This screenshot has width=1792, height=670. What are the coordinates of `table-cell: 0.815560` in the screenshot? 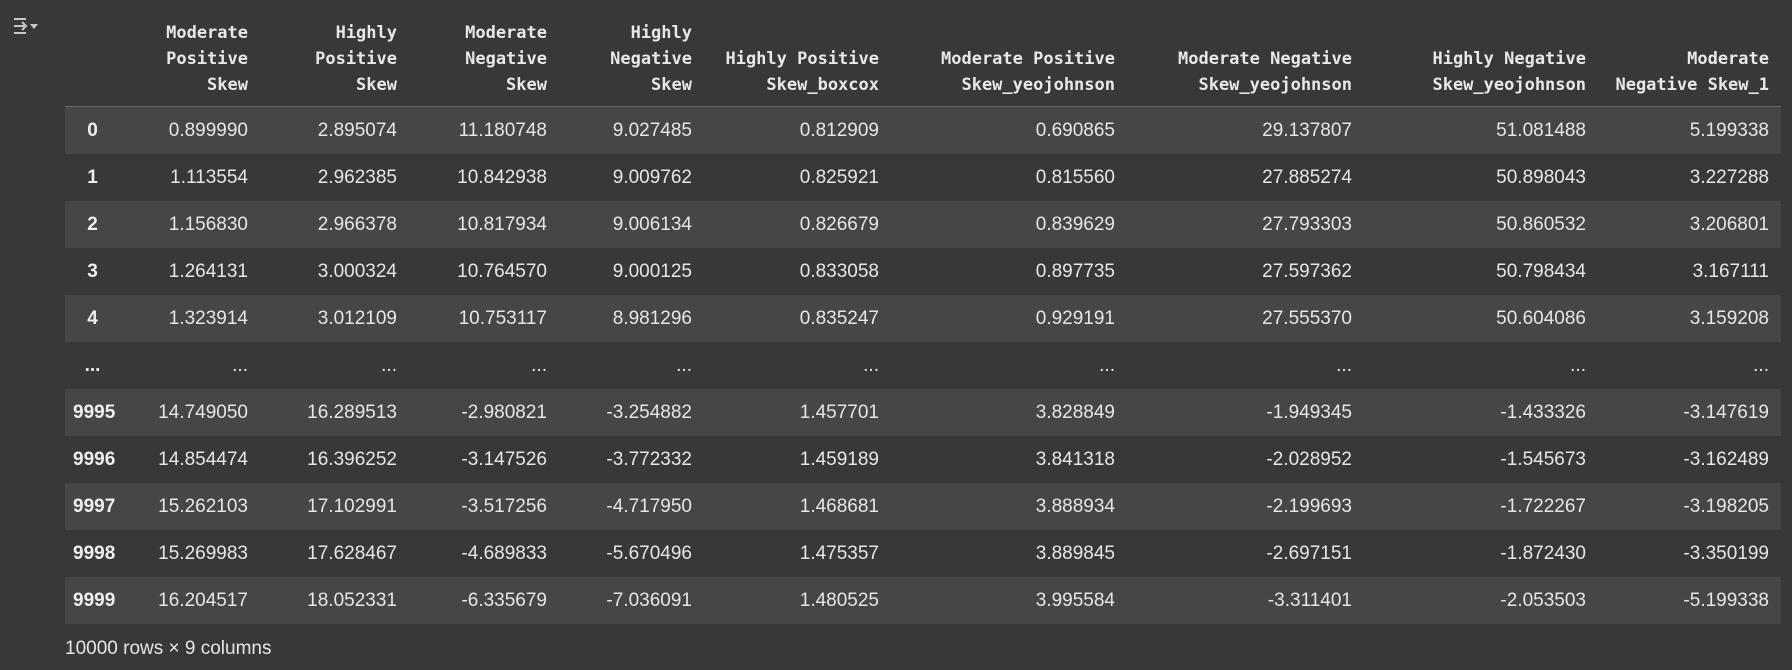 It's located at (1075, 177).